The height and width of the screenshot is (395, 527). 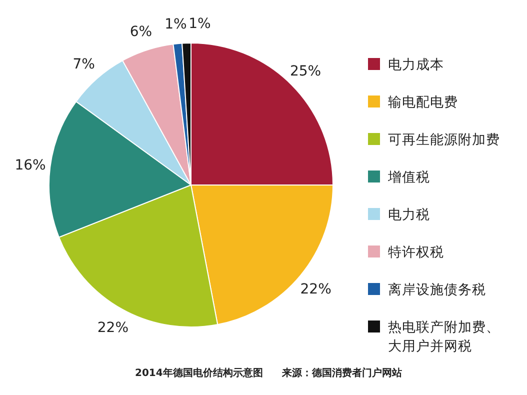 I want to click on legend-label: 热电联产附加费、大用户并网税, so click(x=444, y=337).